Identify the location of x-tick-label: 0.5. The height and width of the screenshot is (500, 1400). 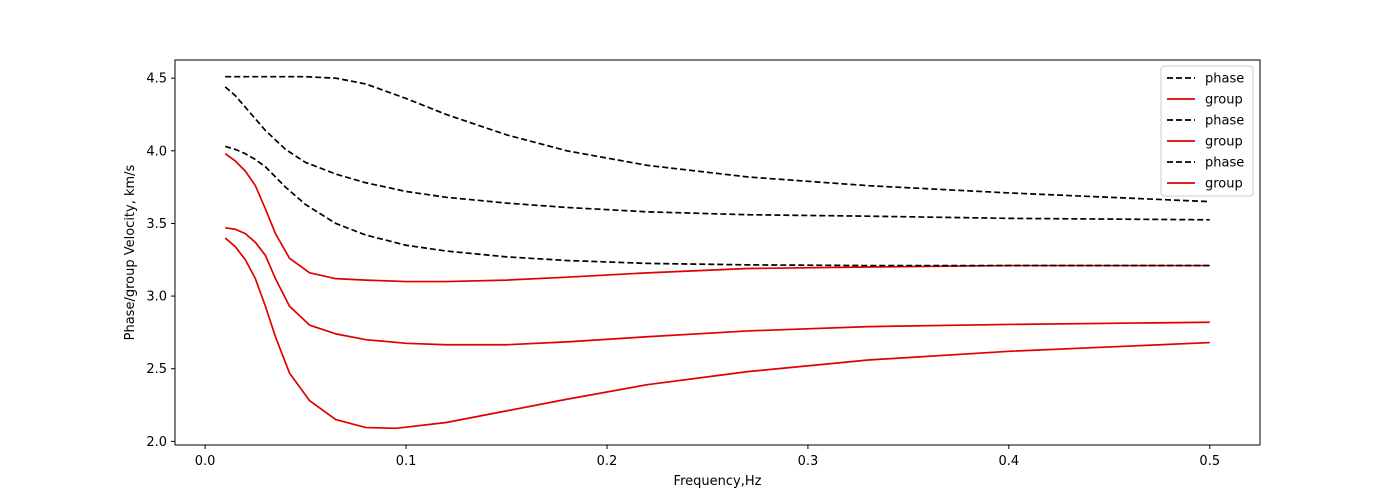
(1209, 461).